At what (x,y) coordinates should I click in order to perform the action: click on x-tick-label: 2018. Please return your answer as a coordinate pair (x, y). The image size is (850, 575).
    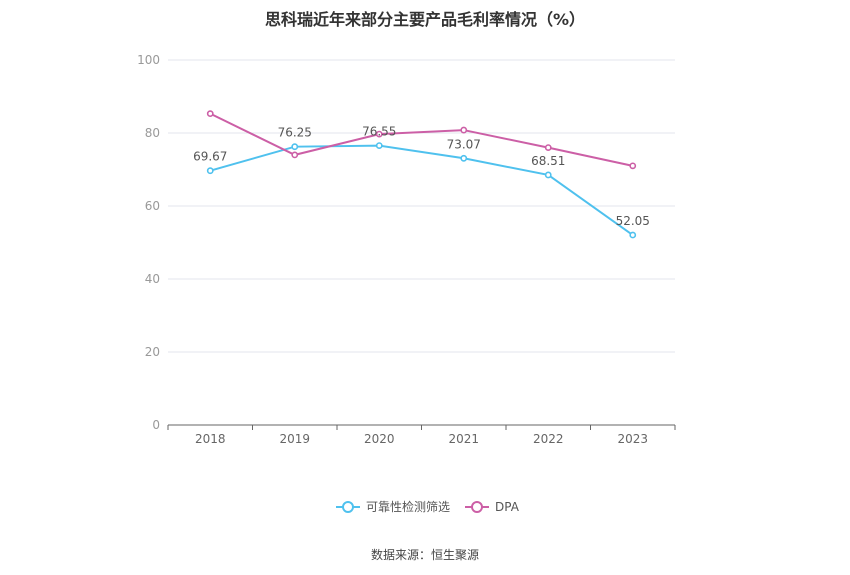
    Looking at the image, I should click on (210, 439).